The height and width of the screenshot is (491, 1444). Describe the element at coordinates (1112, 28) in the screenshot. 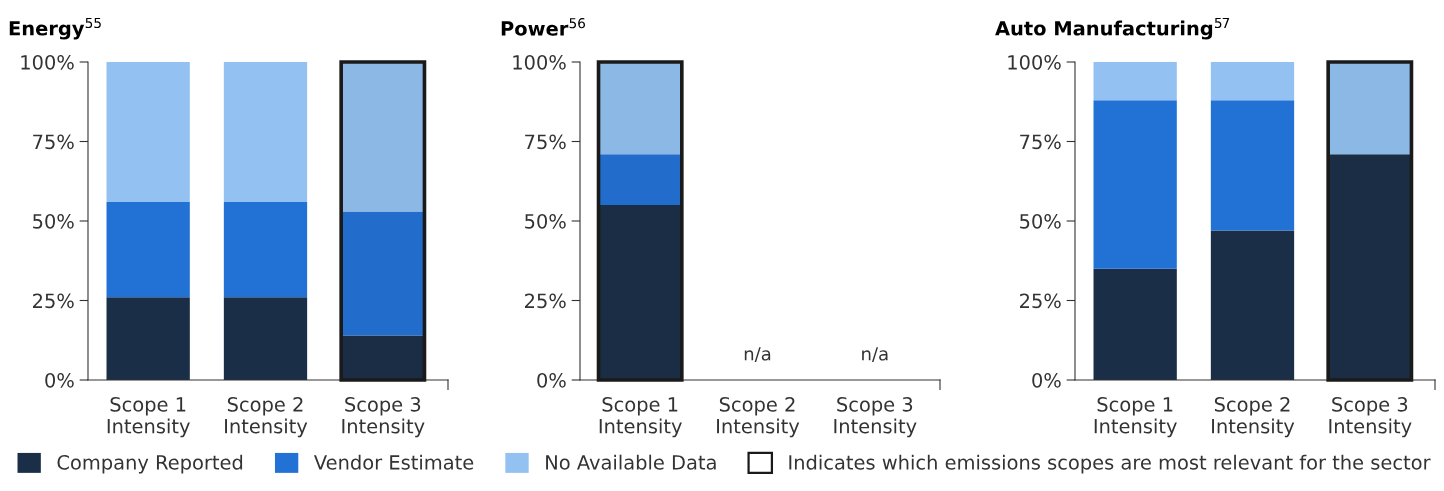

I see `chart-title: Auto Manufacturing$^{57}$` at that location.